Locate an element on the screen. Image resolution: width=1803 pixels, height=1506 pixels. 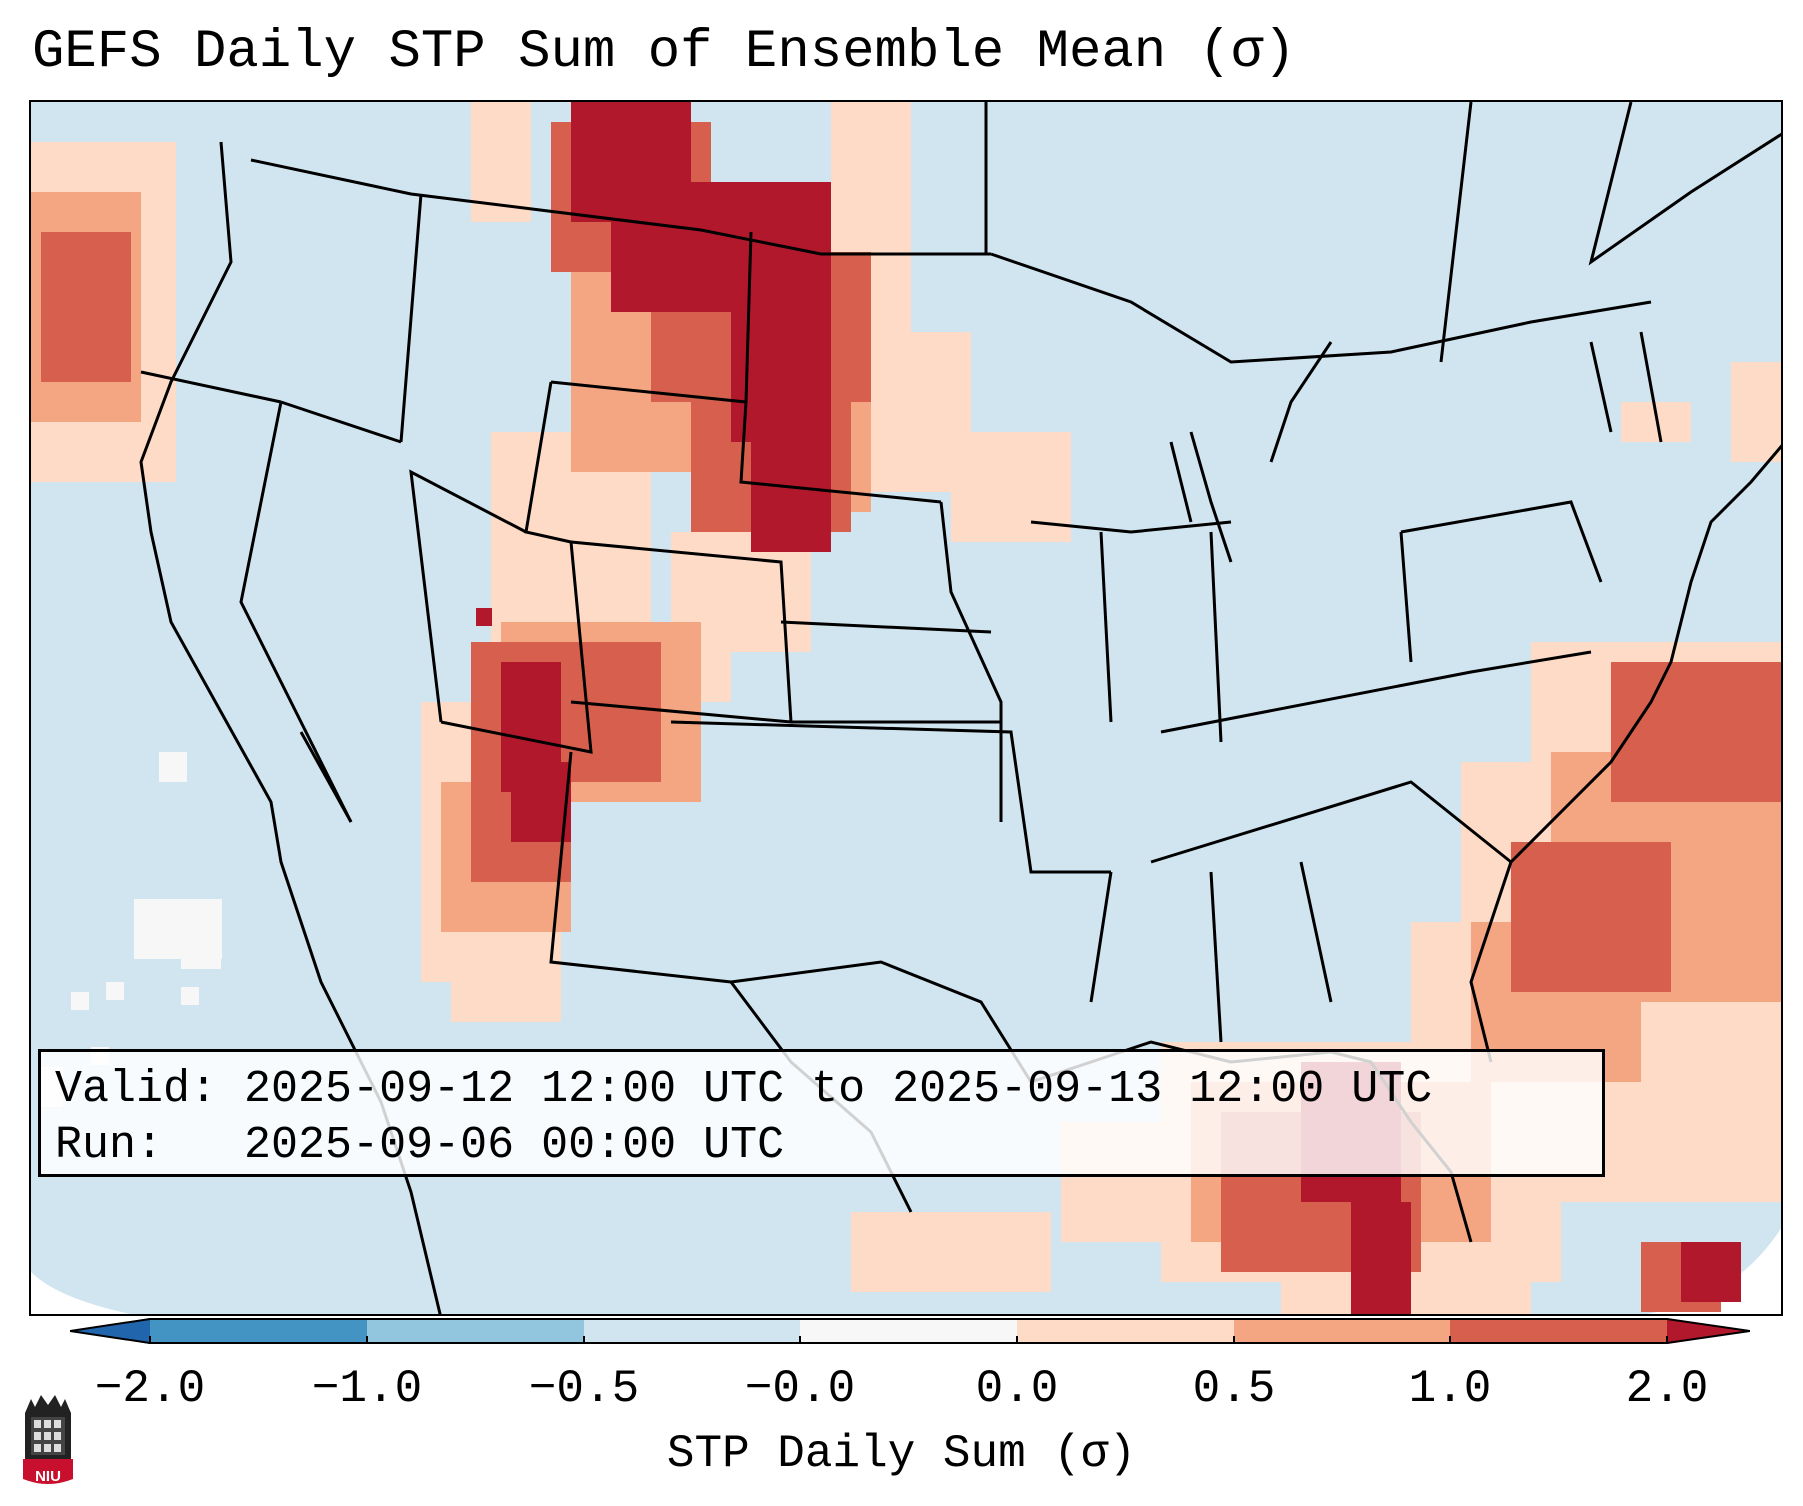
valid-label: Valid: is located at coordinates (136, 1089).